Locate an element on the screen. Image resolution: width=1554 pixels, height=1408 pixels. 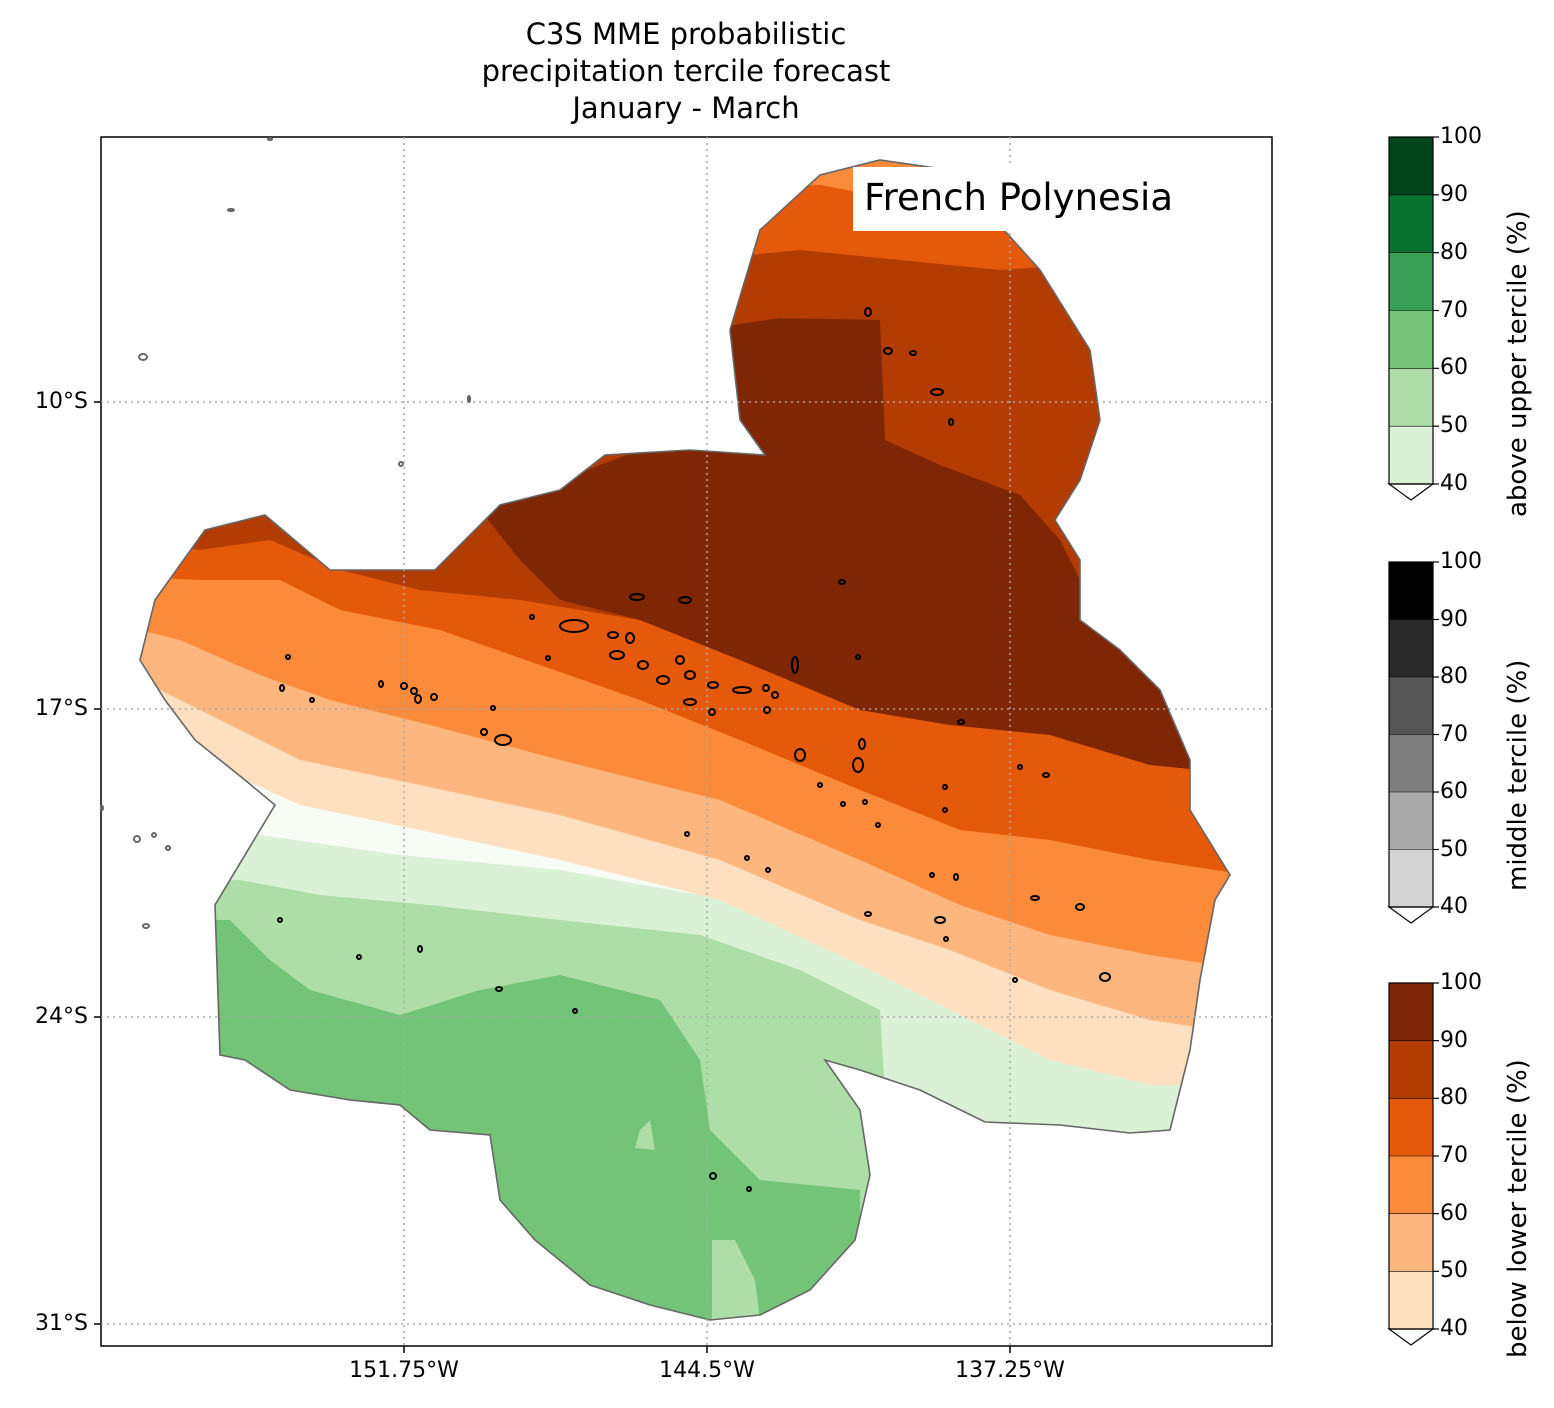
title-line-2: precipitation tercile forecast is located at coordinates (686, 71).